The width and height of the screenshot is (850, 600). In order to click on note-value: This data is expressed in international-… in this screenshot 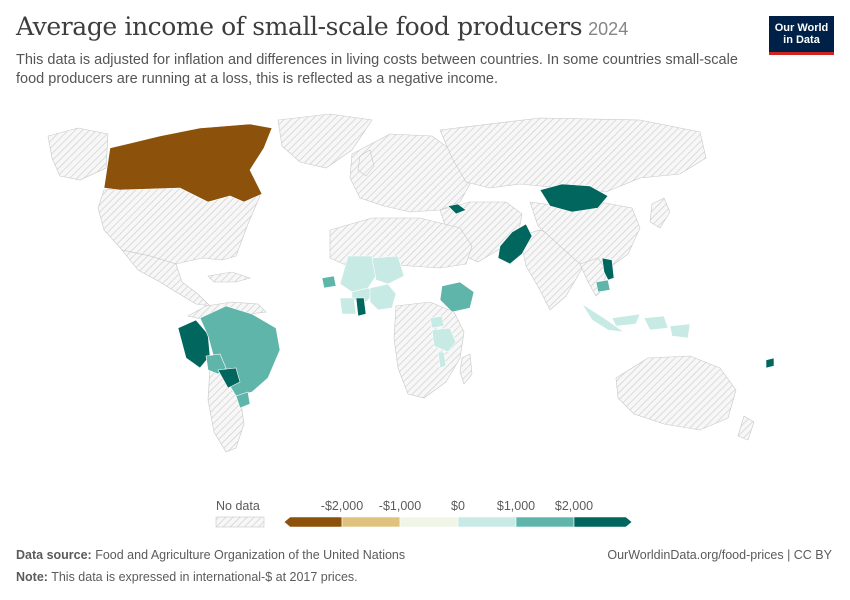, I will do `click(204, 577)`.